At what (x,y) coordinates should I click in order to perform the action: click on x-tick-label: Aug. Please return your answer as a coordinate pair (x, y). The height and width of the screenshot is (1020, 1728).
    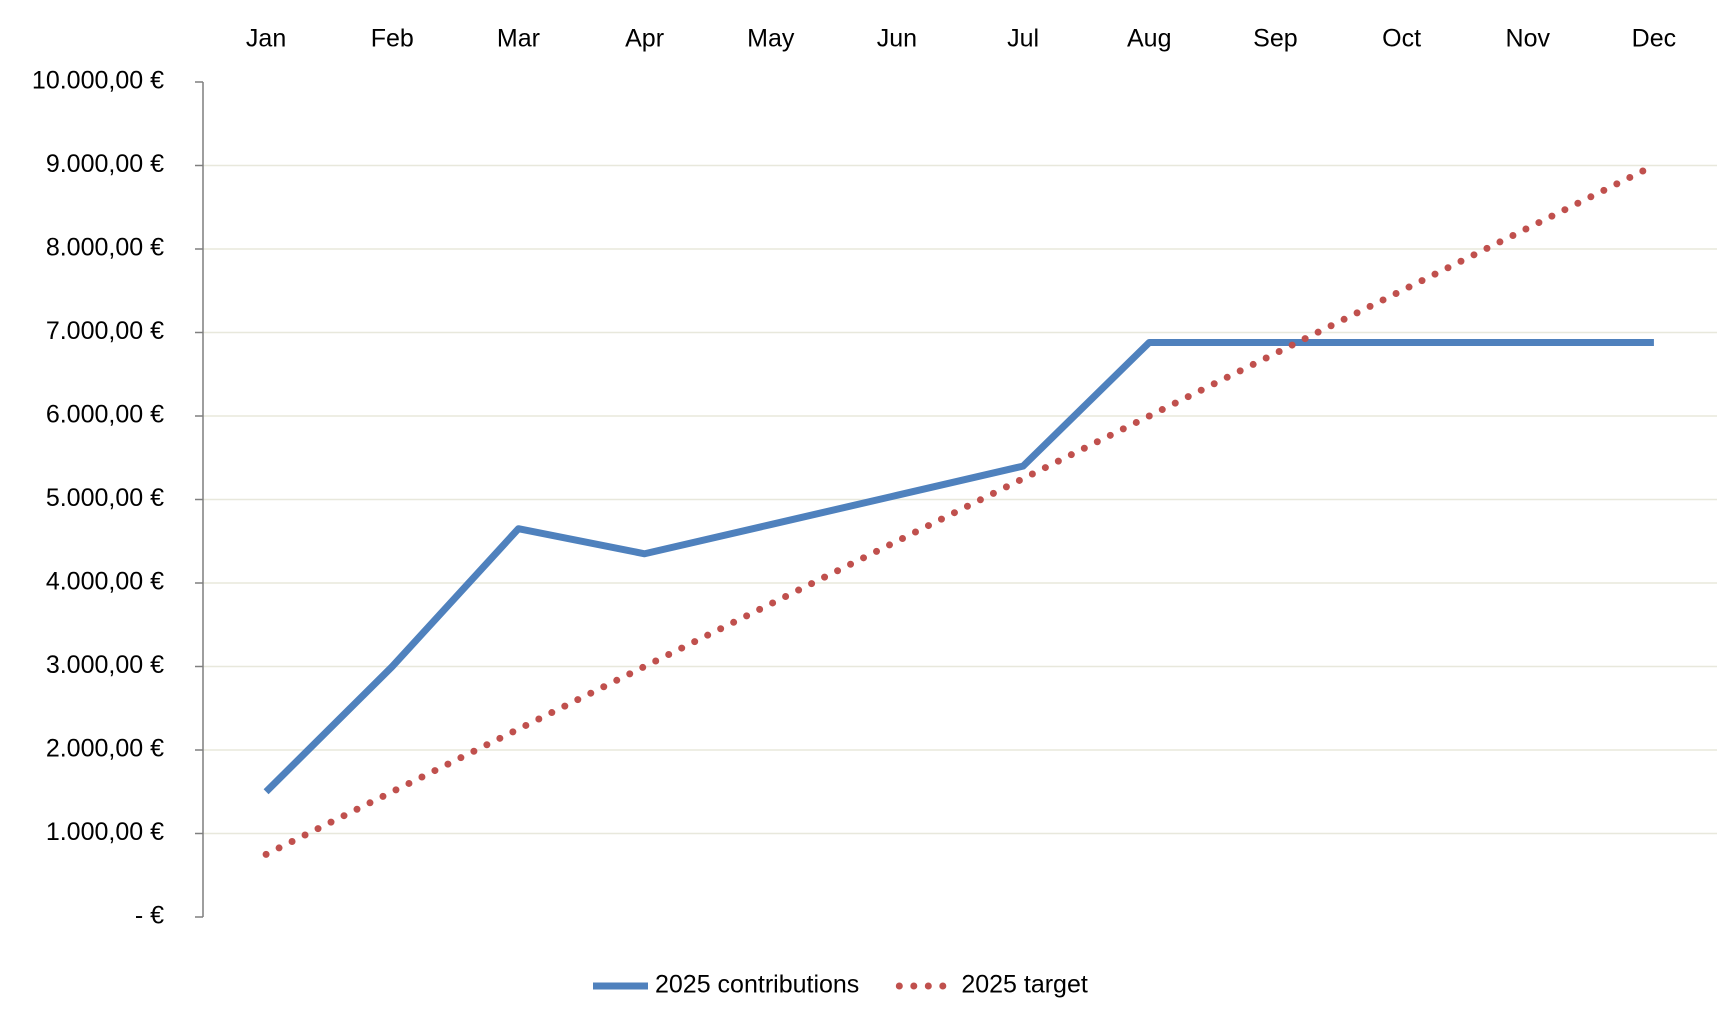
    Looking at the image, I should click on (1149, 39).